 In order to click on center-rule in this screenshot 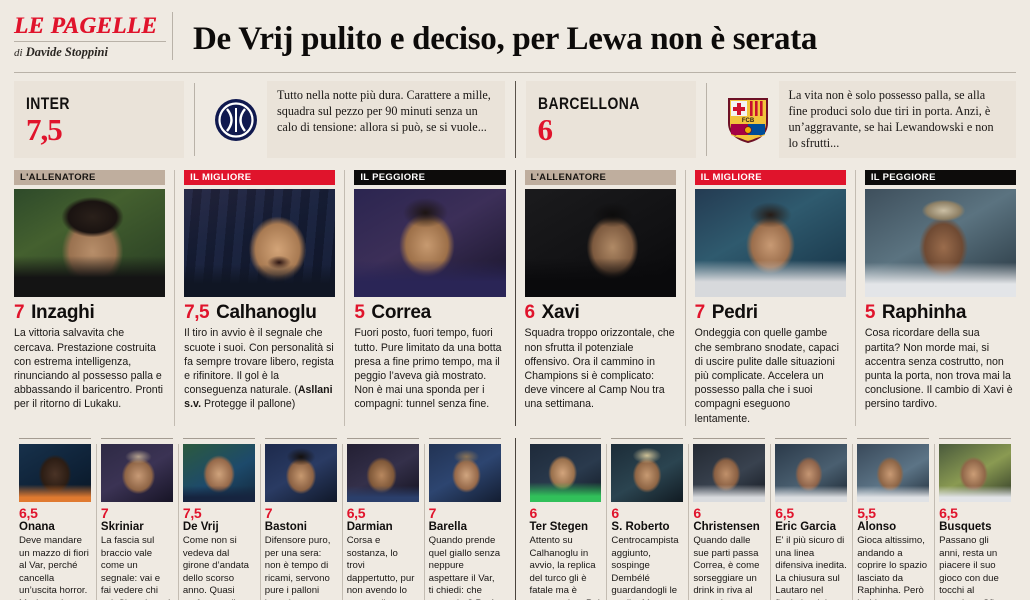, I will do `click(515, 120)`.